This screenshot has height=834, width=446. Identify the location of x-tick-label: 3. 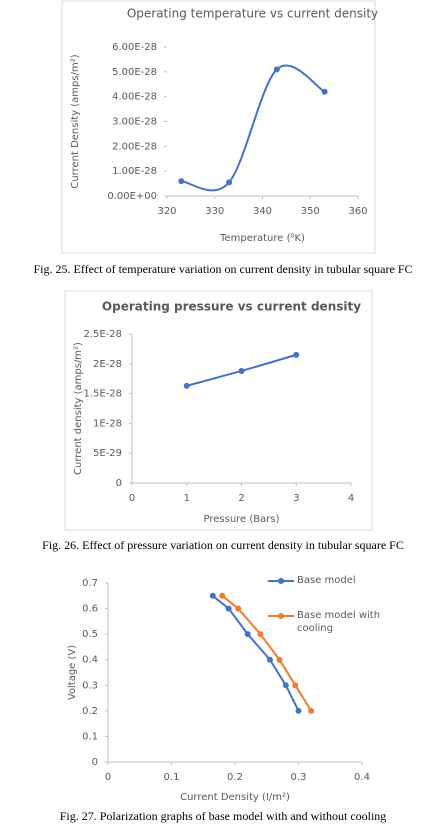
(296, 498).